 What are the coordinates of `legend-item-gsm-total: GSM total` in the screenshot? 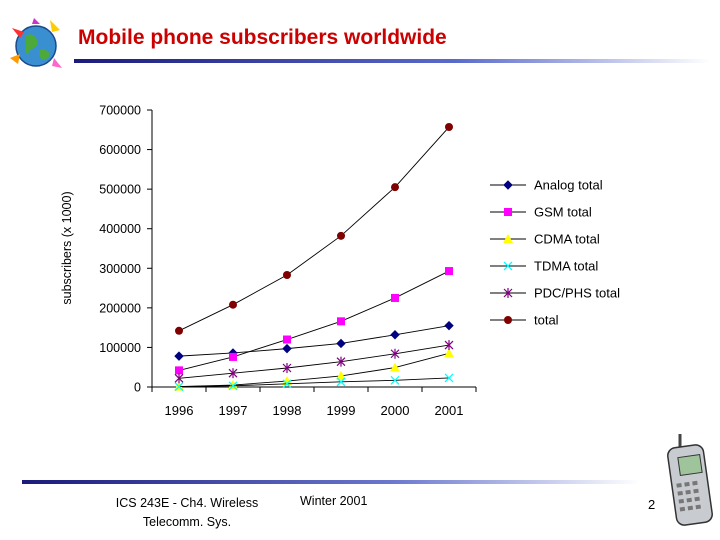 It's located at (541, 212).